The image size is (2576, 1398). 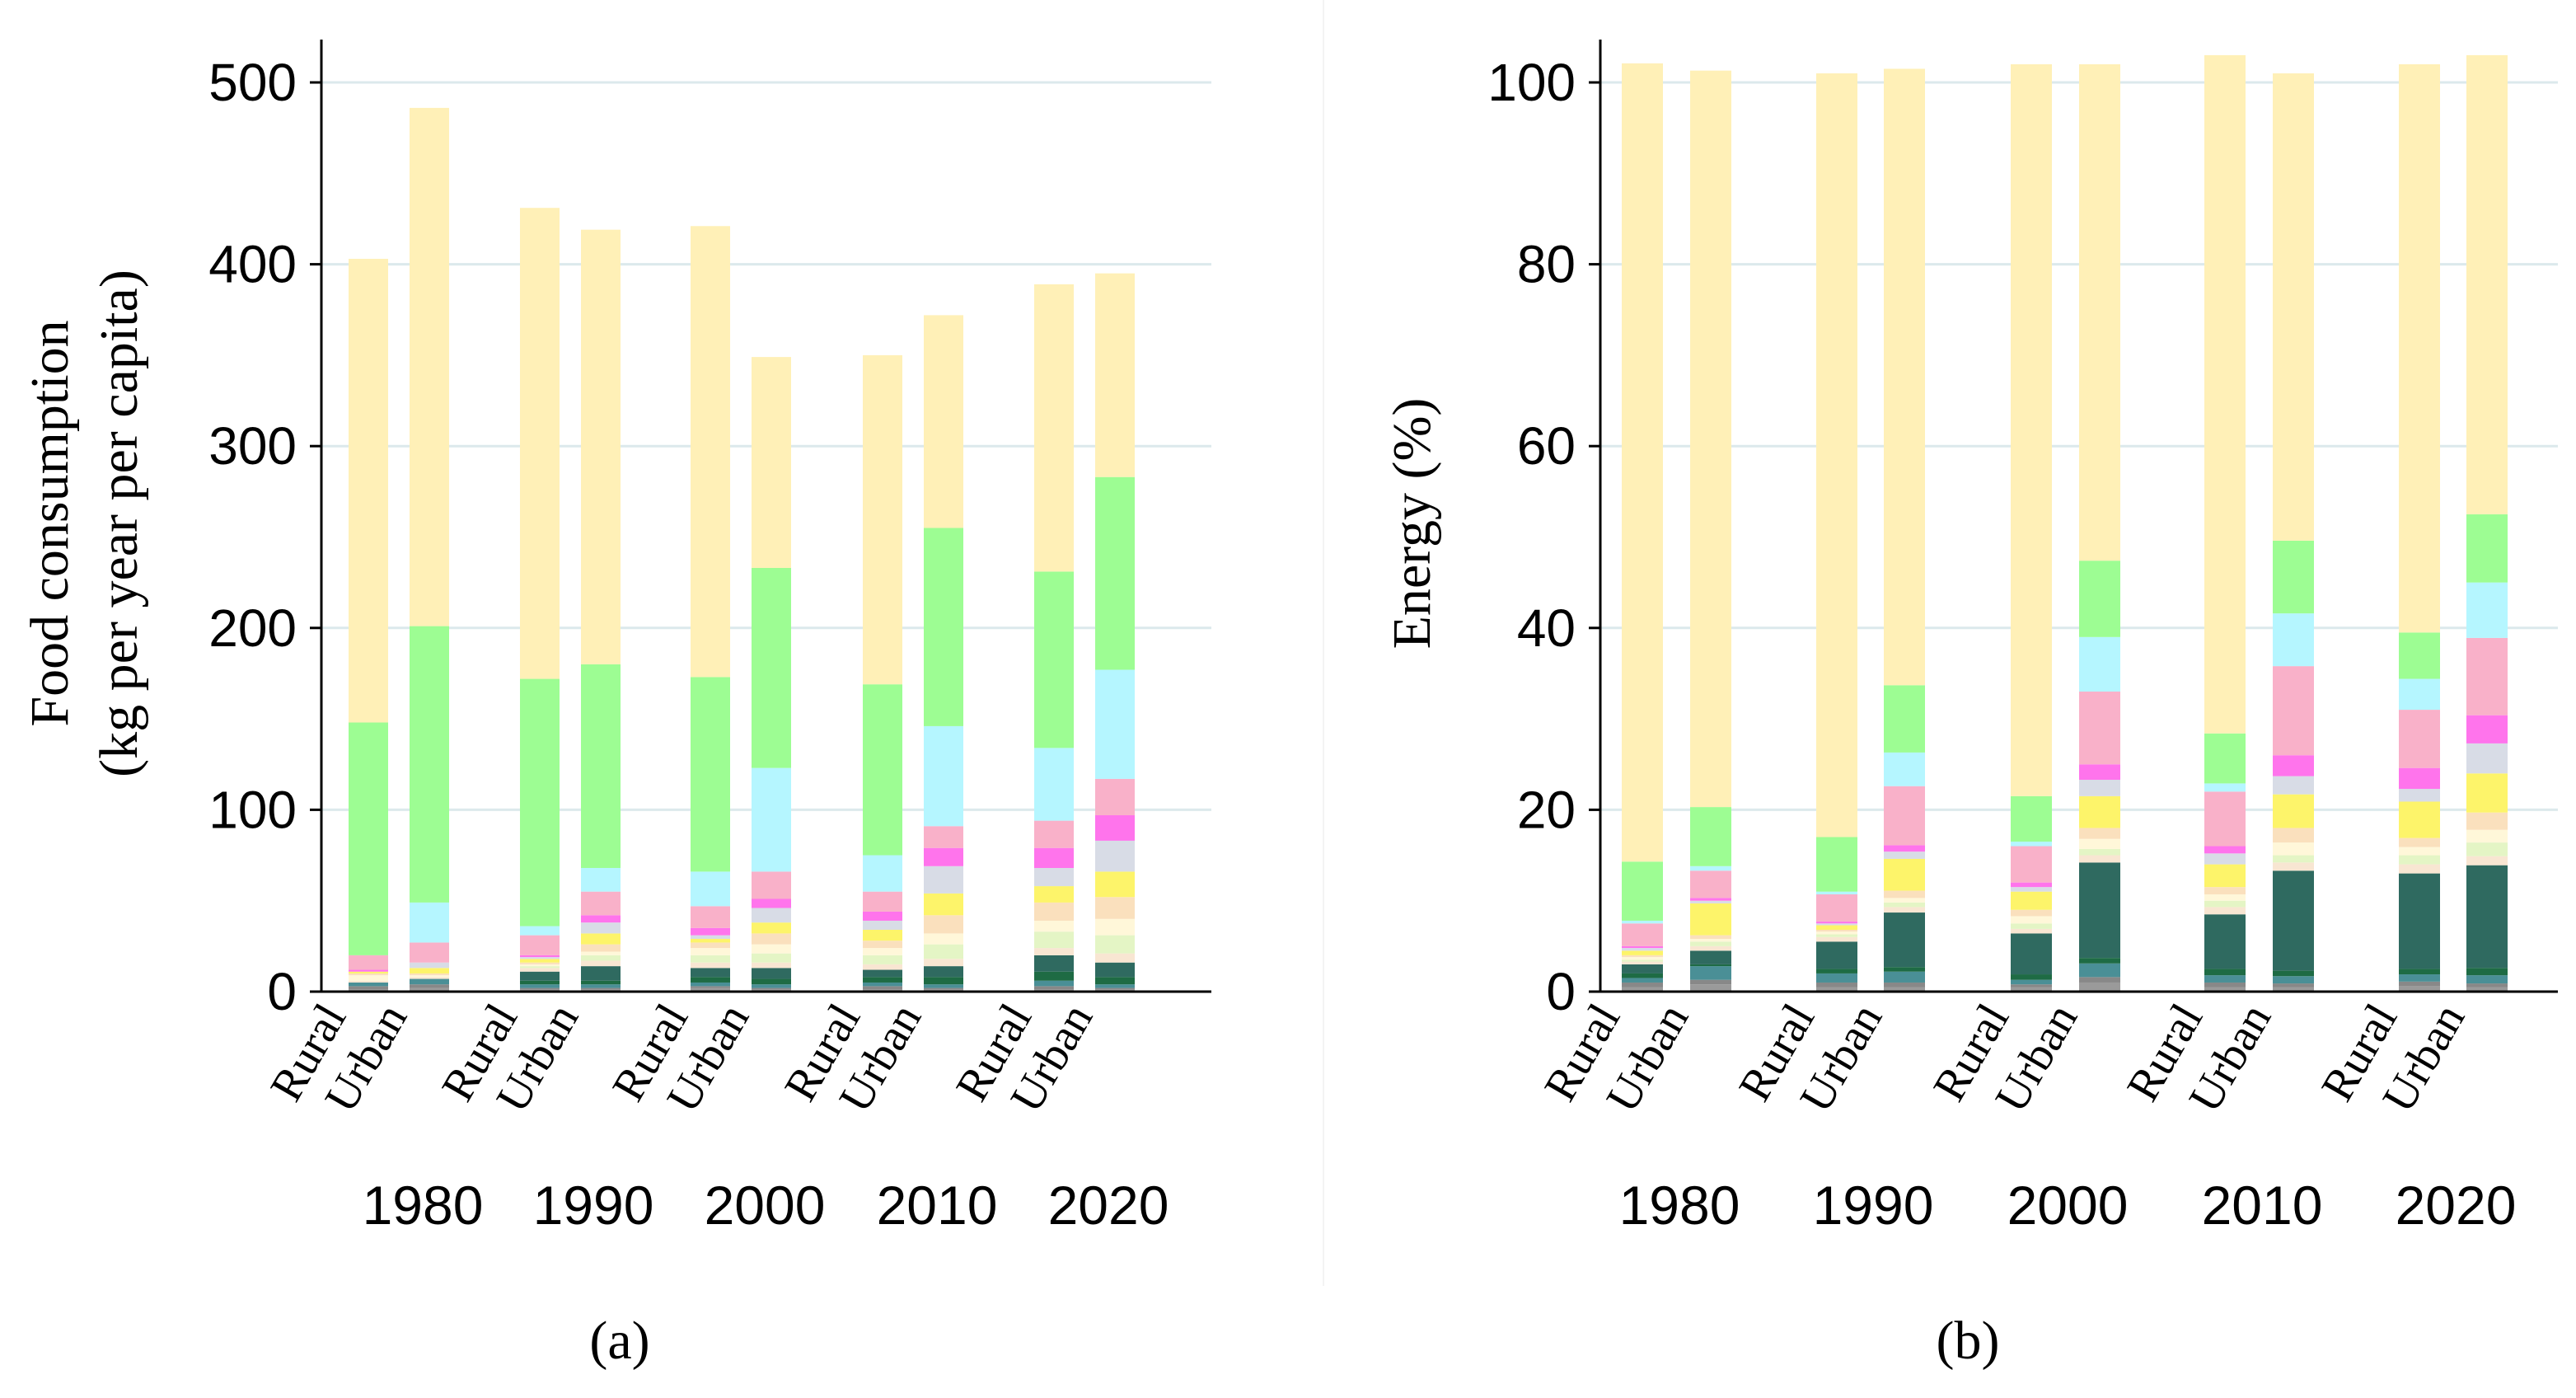 I want to click on panel-a-y-tick-label: 300, so click(x=252, y=446).